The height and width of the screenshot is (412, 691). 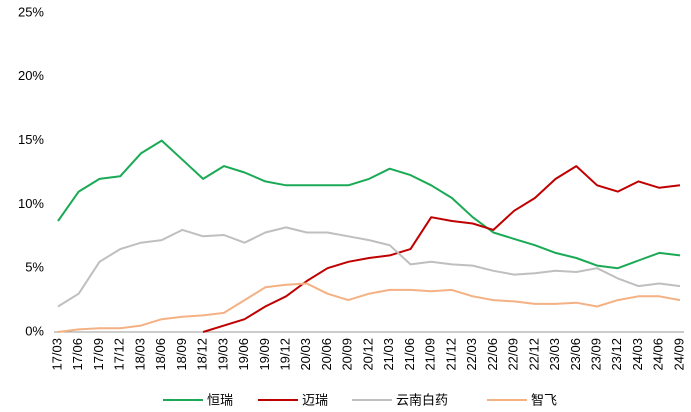 I want to click on x-tick-label: 21/09, so click(x=430, y=354).